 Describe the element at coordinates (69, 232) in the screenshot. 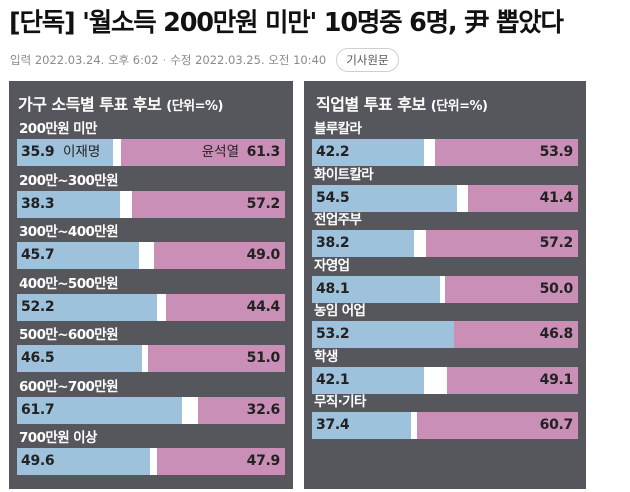

I see `income-row-label: 300만~400만원` at that location.